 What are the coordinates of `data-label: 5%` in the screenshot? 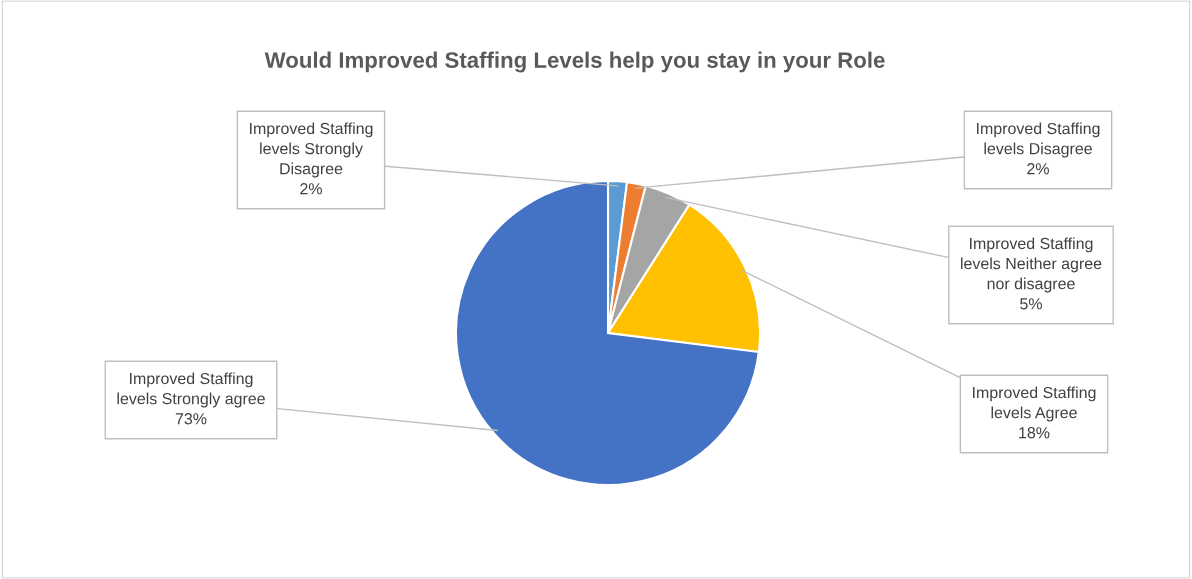 It's located at (1031, 304).